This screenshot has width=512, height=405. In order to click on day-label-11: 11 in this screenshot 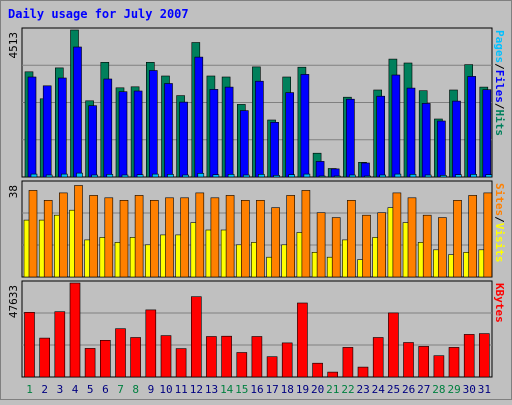, I will do `click(181, 389)`.